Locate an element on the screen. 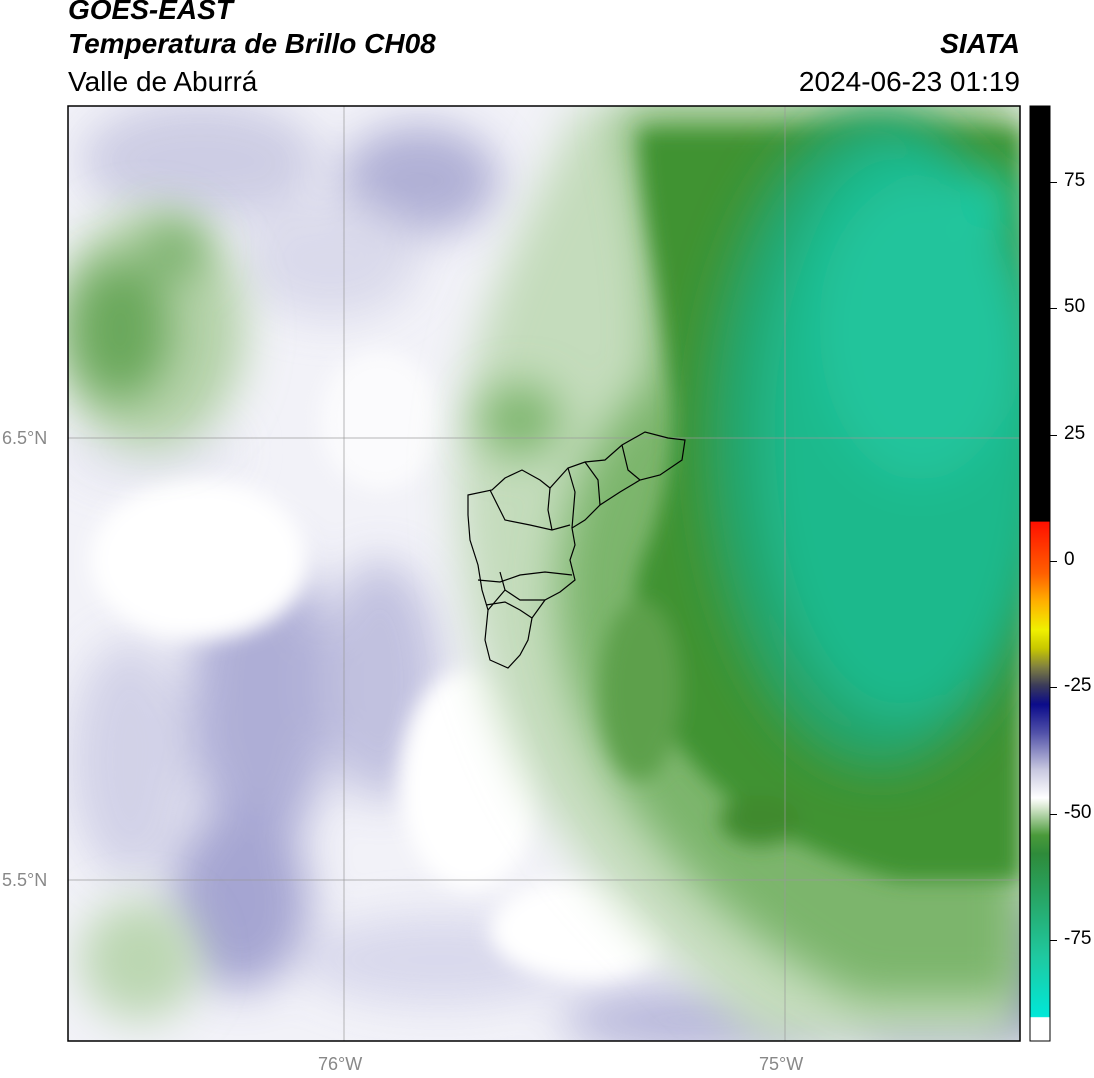 This screenshot has height=1078, width=1094. lon-label-76w: 76°W is located at coordinates (340, 1064).